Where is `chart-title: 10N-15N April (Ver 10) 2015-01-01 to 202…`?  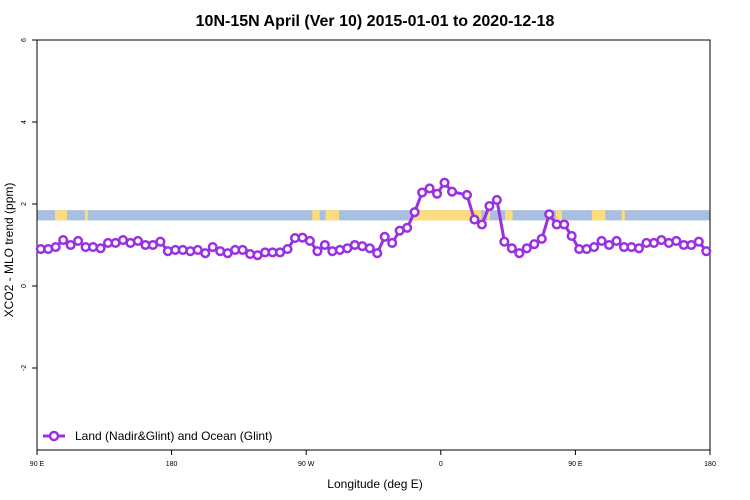 chart-title: 10N-15N April (Ver 10) 2015-01-01 to 202… is located at coordinates (375, 21).